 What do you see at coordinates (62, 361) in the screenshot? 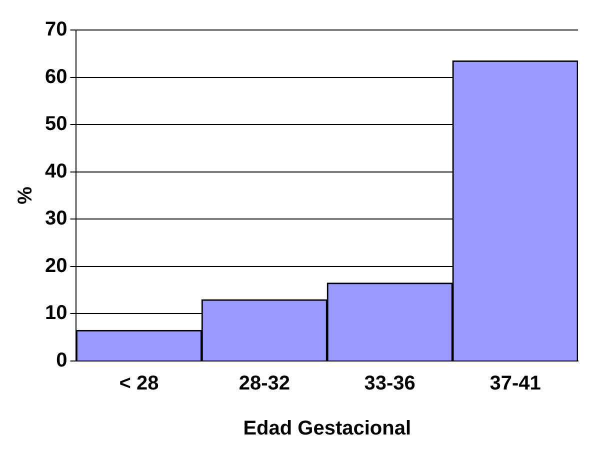
I see `y-tick-label: 0` at bounding box center [62, 361].